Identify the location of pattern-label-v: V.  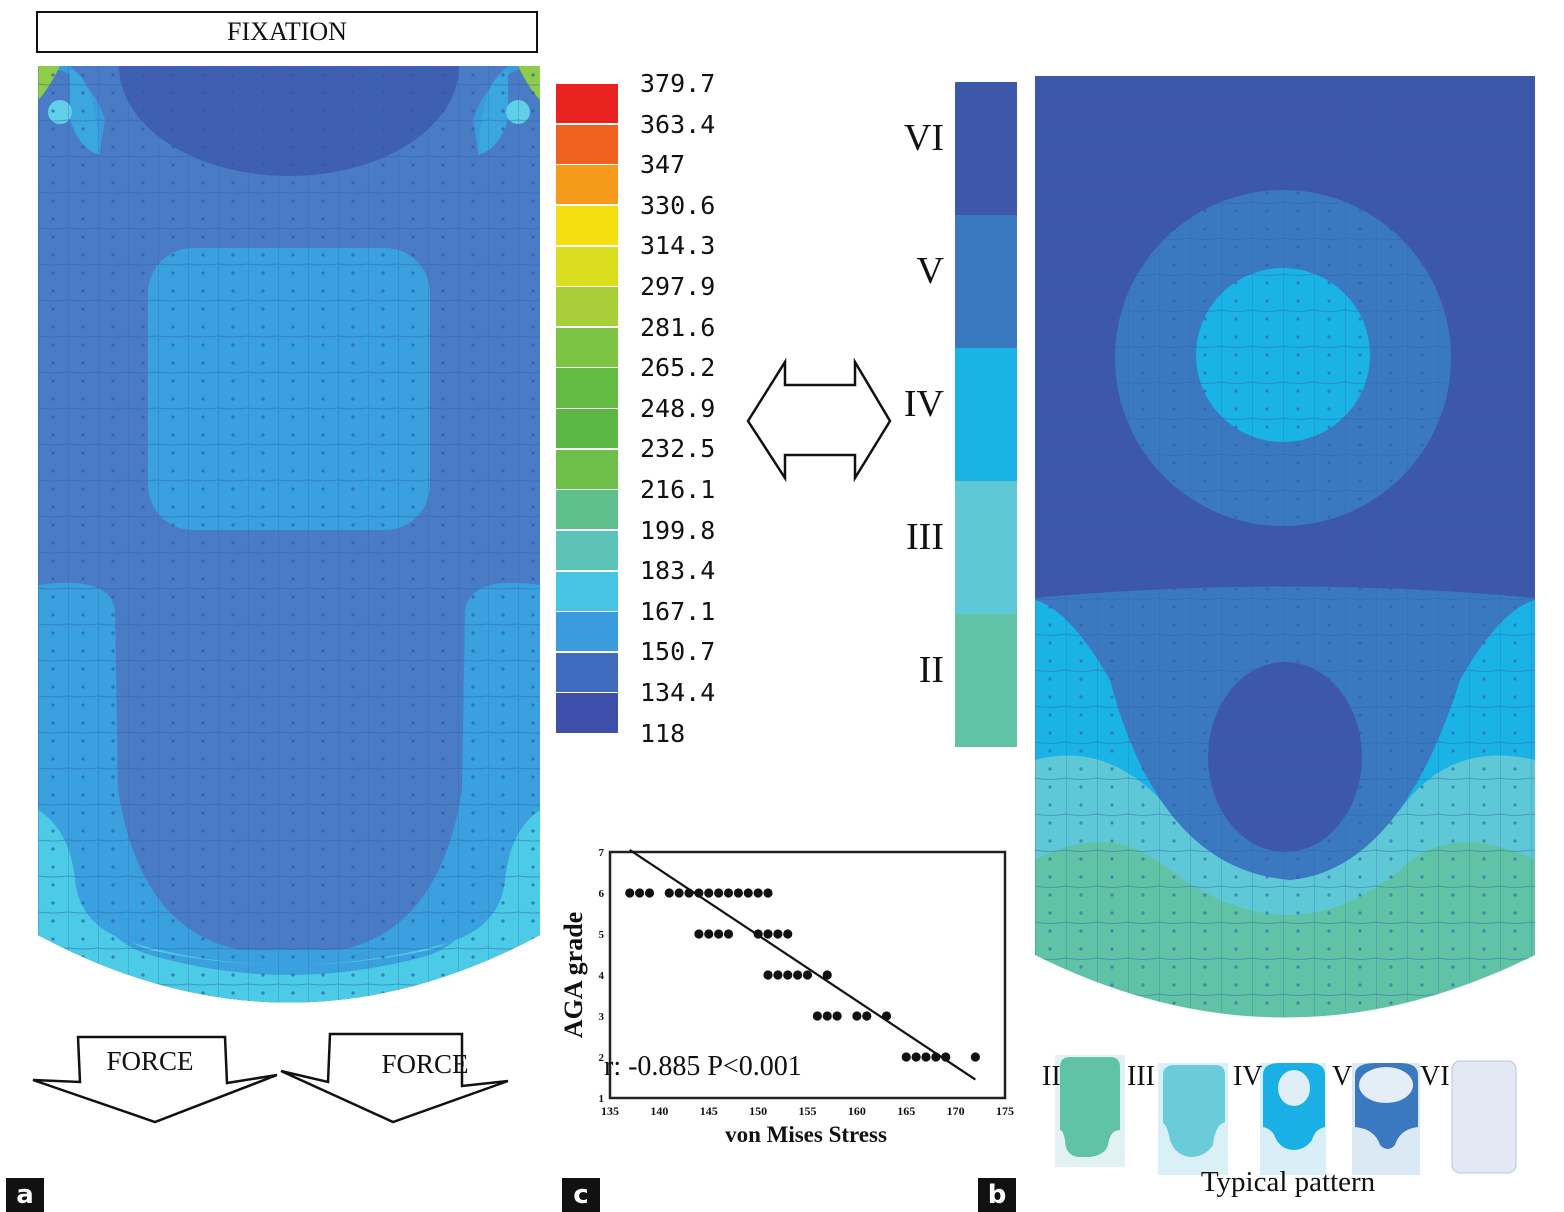
(1342, 1076).